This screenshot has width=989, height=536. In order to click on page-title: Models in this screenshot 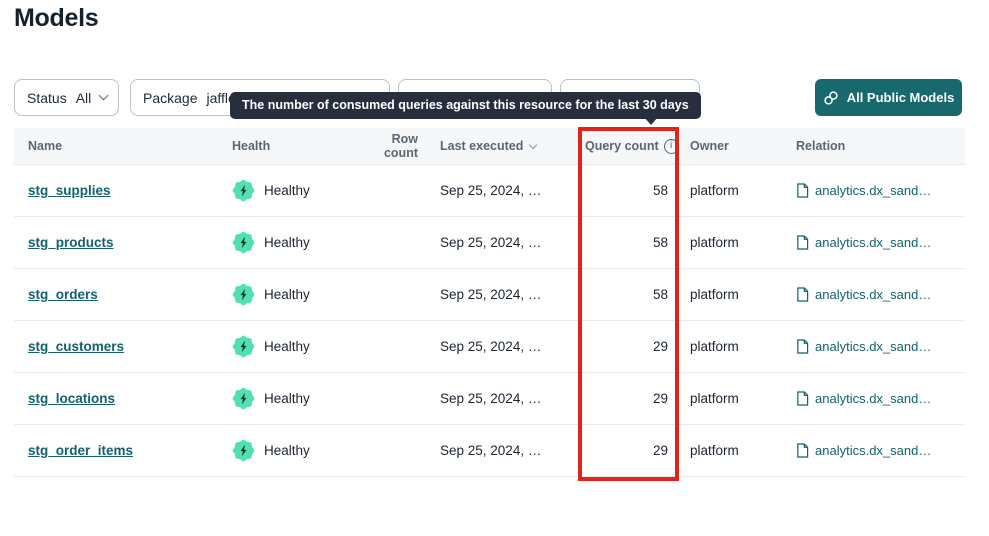, I will do `click(56, 18)`.